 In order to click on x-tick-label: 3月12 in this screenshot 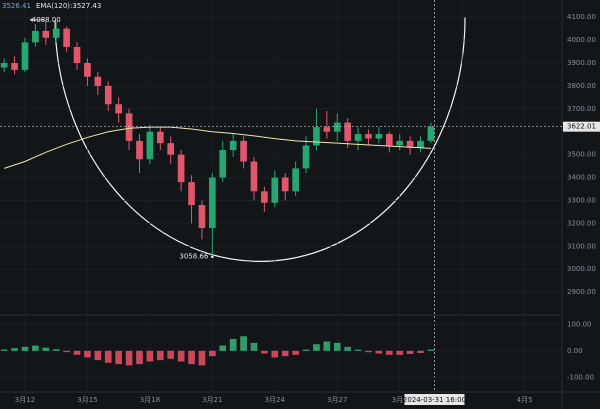, I will do `click(25, 400)`.